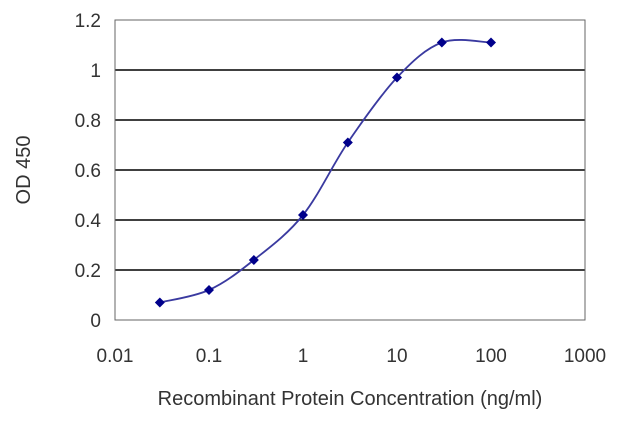 Image resolution: width=640 pixels, height=427 pixels. What do you see at coordinates (115, 356) in the screenshot?
I see `x-tick-label: 0.01` at bounding box center [115, 356].